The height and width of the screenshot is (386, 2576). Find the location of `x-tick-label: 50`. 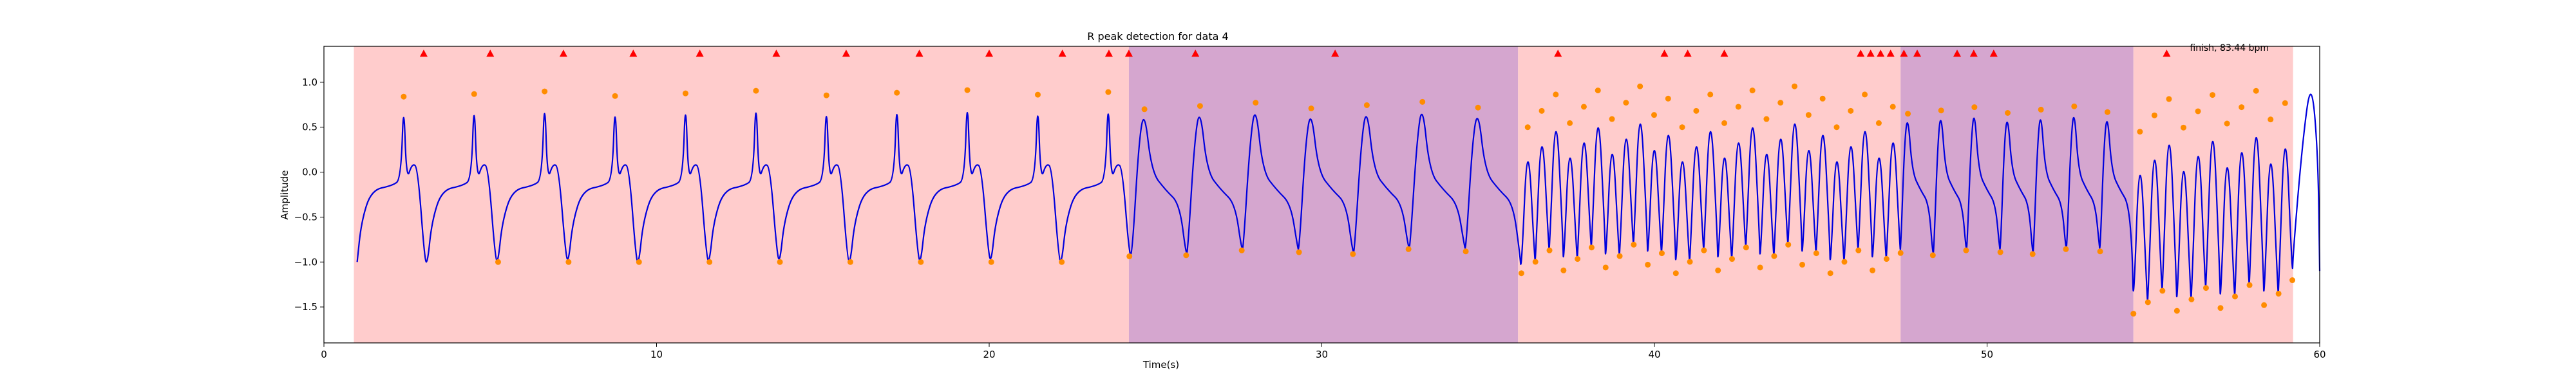

x-tick-label: 50 is located at coordinates (1987, 354).